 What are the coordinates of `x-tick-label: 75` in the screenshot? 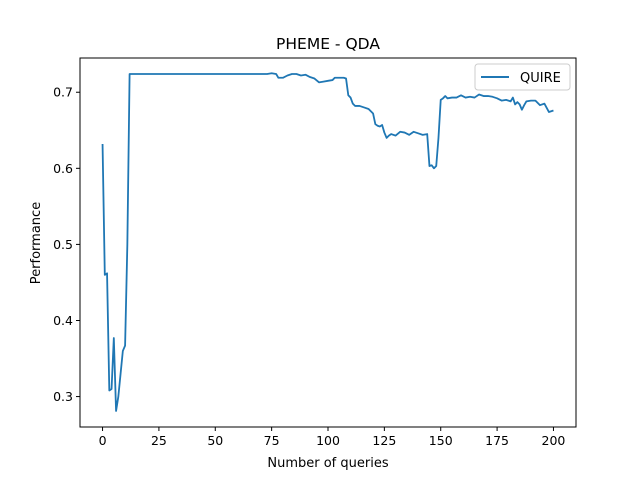 It's located at (272, 440).